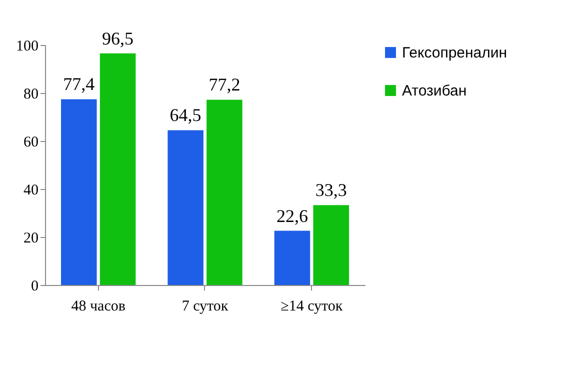  Describe the element at coordinates (27, 46) in the screenshot. I see `y-tick-label: 100` at that location.